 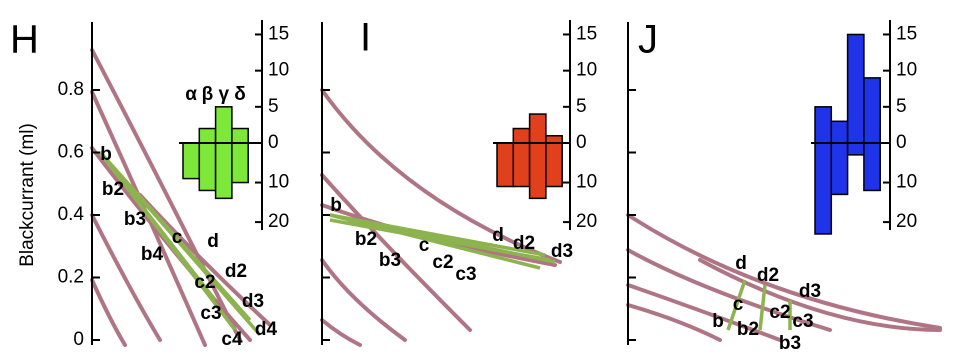 I want to click on panel-letter: I, so click(x=365, y=38).